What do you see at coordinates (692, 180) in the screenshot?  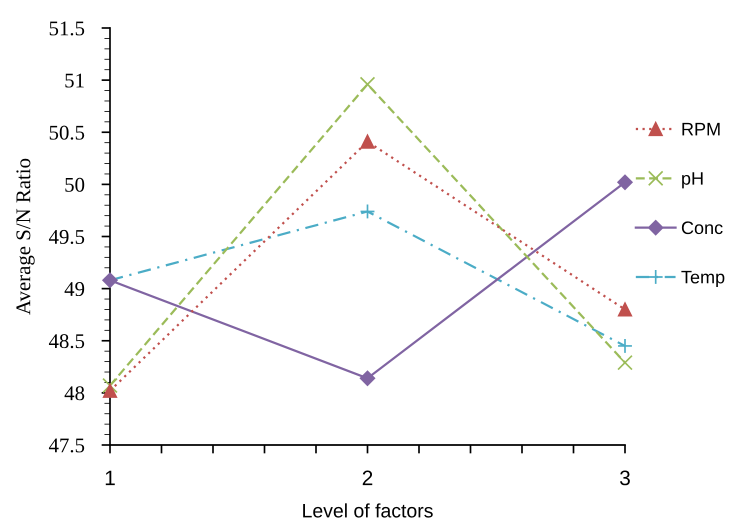 I see `legend-label: pH` at bounding box center [692, 180].